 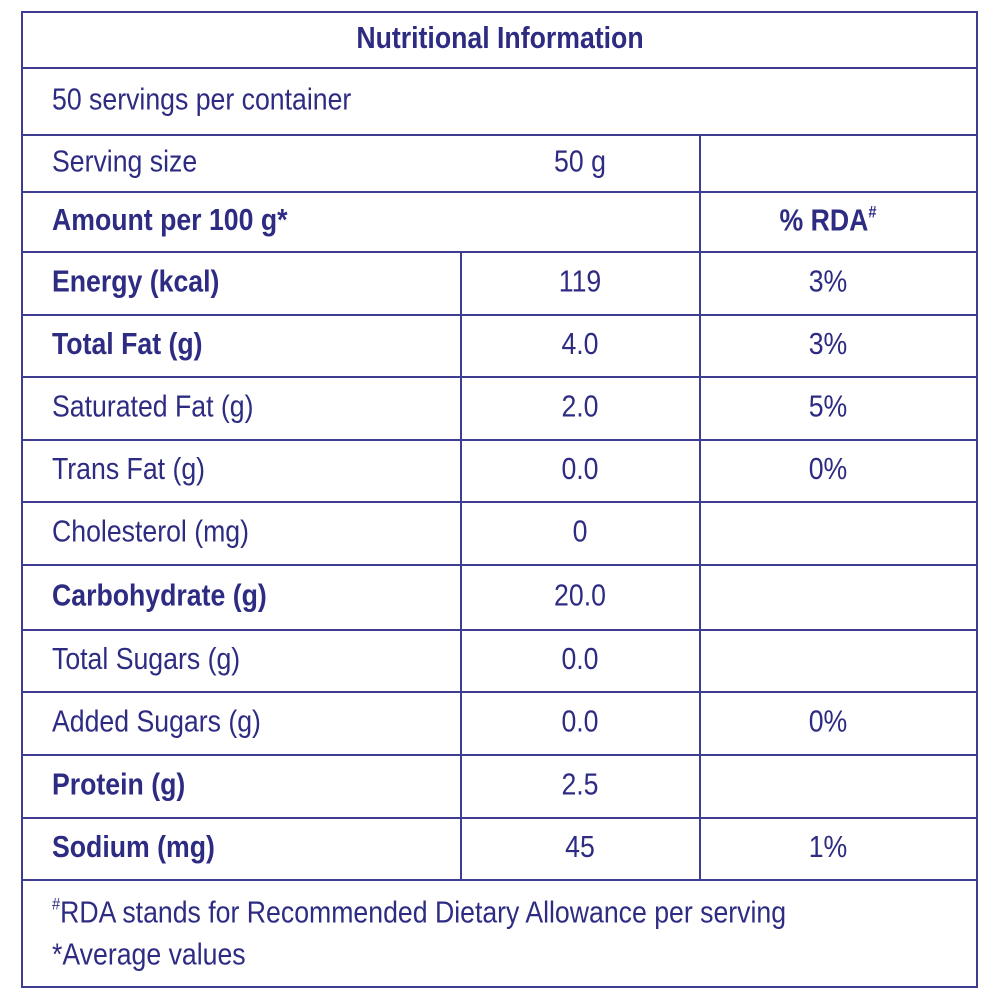 I want to click on amount-header: Amount per 100 g*, so click(x=170, y=220).